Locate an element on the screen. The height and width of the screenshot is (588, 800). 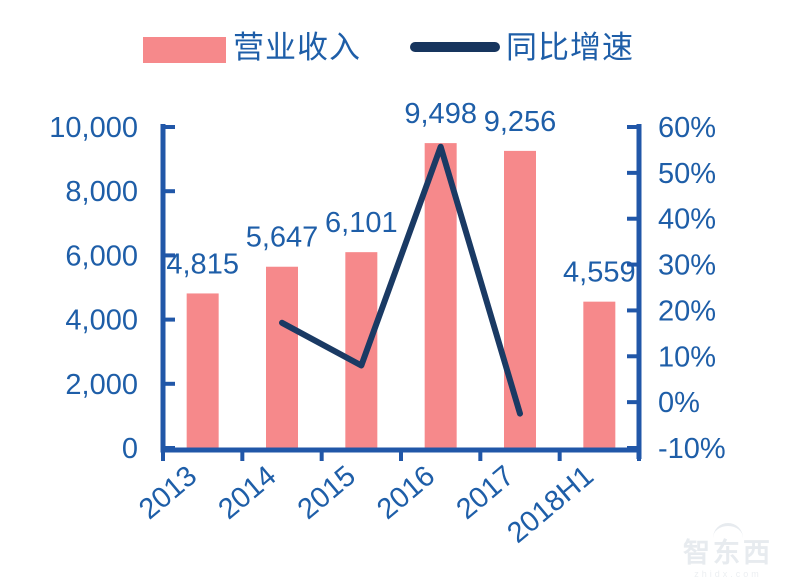
left-axis-tick-label: 0 is located at coordinates (130, 449).